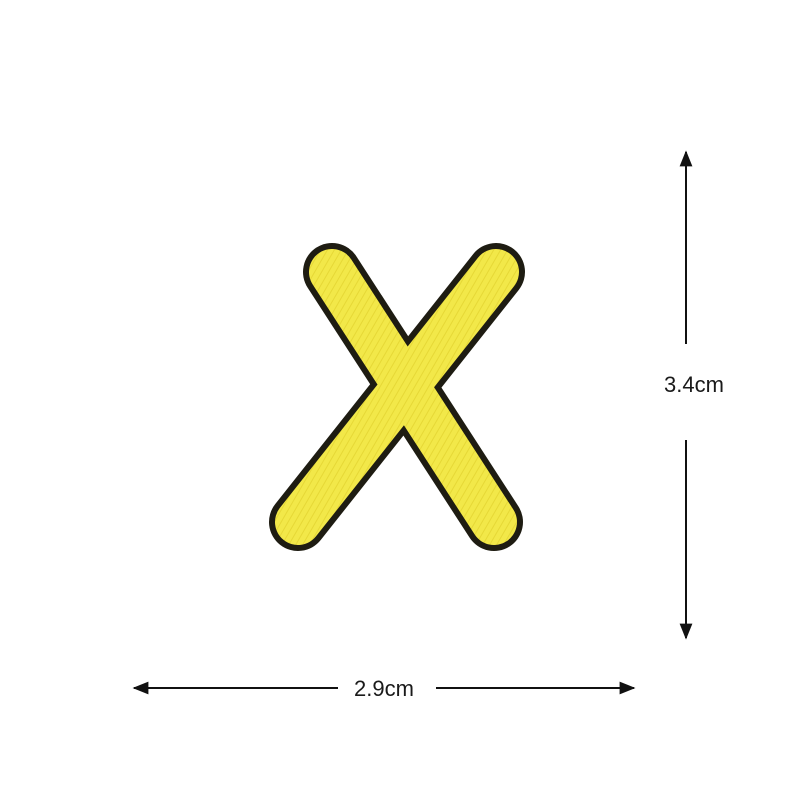  I want to click on height-label: 3.4cm, so click(694, 384).